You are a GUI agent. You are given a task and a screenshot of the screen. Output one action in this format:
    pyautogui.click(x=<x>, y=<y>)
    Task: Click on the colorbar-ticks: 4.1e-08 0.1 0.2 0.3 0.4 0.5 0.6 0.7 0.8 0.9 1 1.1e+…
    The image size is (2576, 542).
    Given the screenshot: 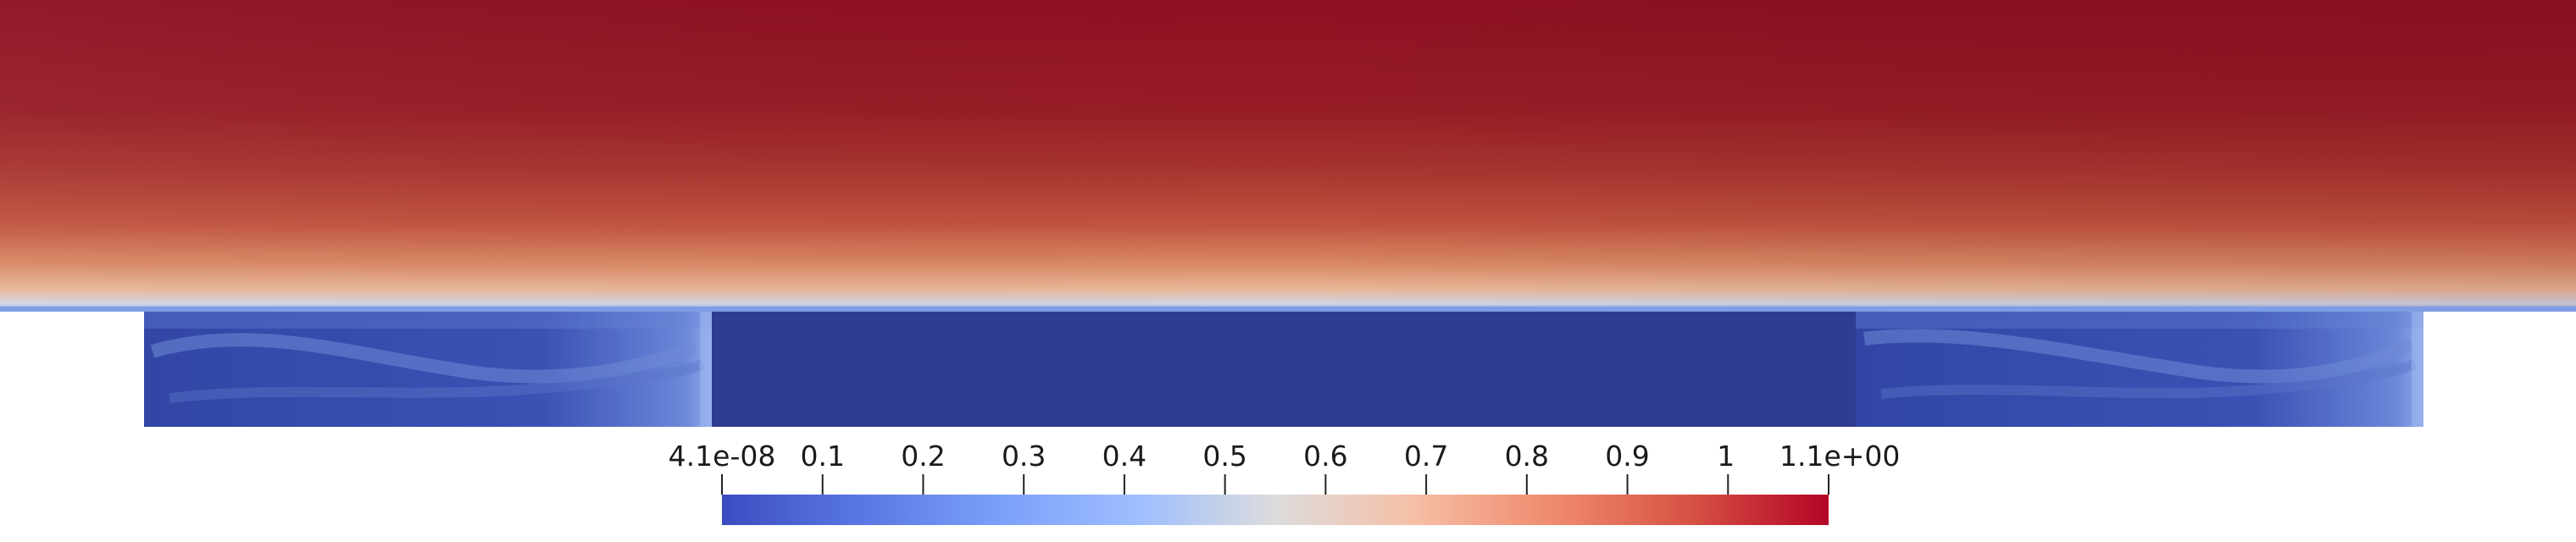 What is the action you would take?
    pyautogui.click(x=1284, y=467)
    